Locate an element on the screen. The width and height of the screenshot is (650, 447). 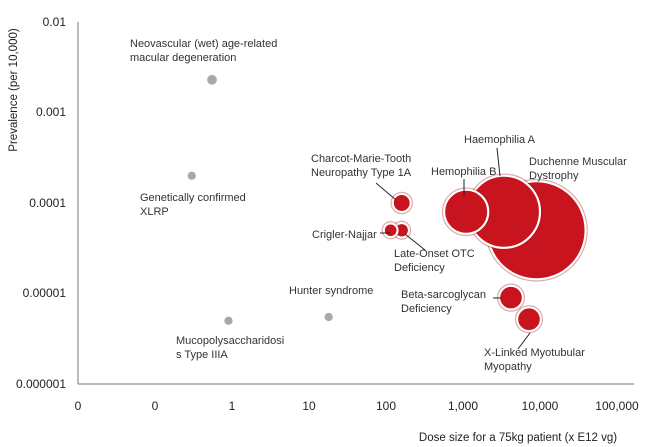
annotation-line: Crigler-Najjar is located at coordinates (344, 235).